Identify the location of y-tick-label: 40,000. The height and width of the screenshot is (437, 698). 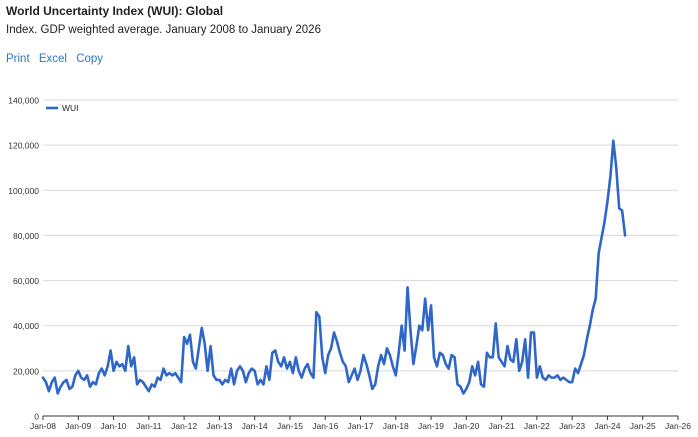
(26, 326).